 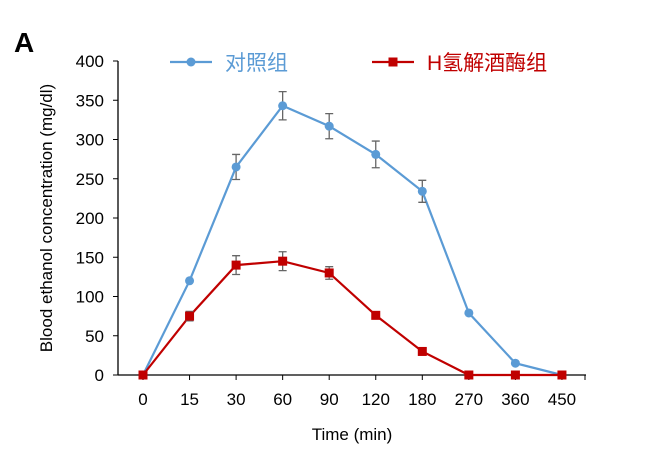 I want to click on x-tick-label: 90, so click(x=329, y=399).